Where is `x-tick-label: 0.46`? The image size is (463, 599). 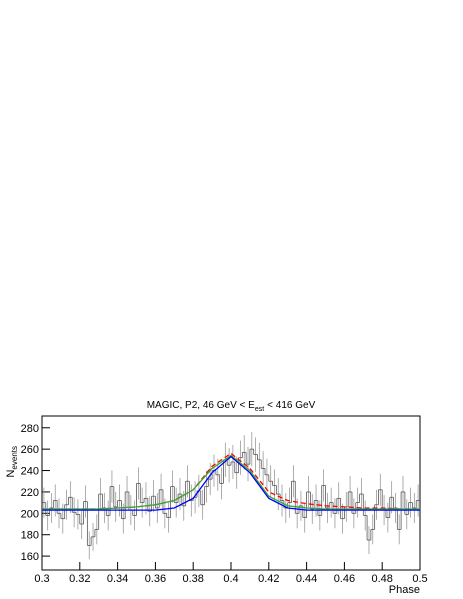 x-tick-label: 0.46 is located at coordinates (344, 579).